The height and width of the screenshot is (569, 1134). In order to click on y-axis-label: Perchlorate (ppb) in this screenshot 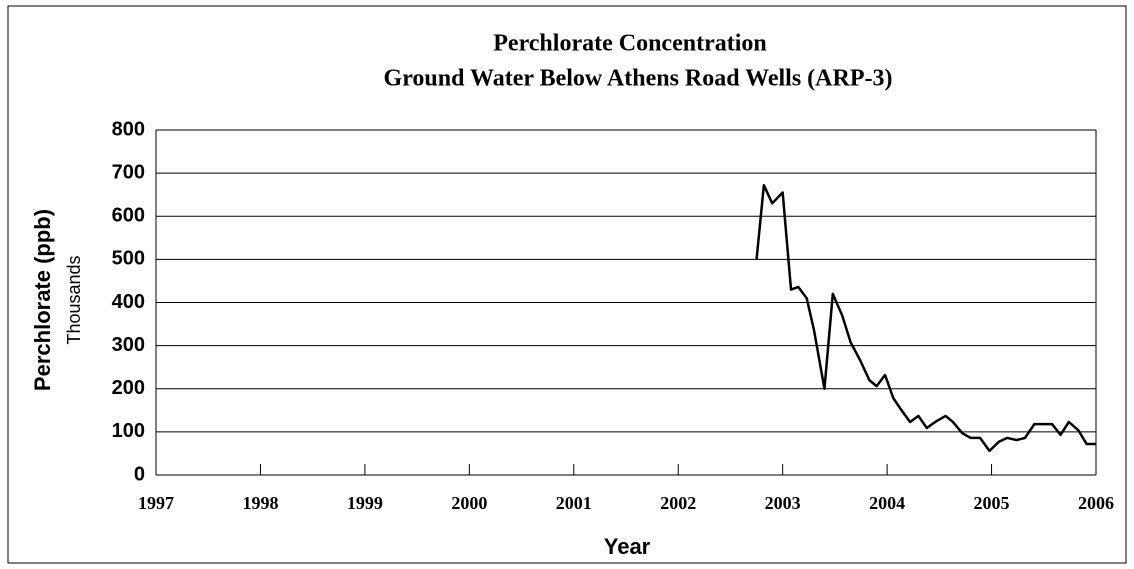, I will do `click(42, 300)`.